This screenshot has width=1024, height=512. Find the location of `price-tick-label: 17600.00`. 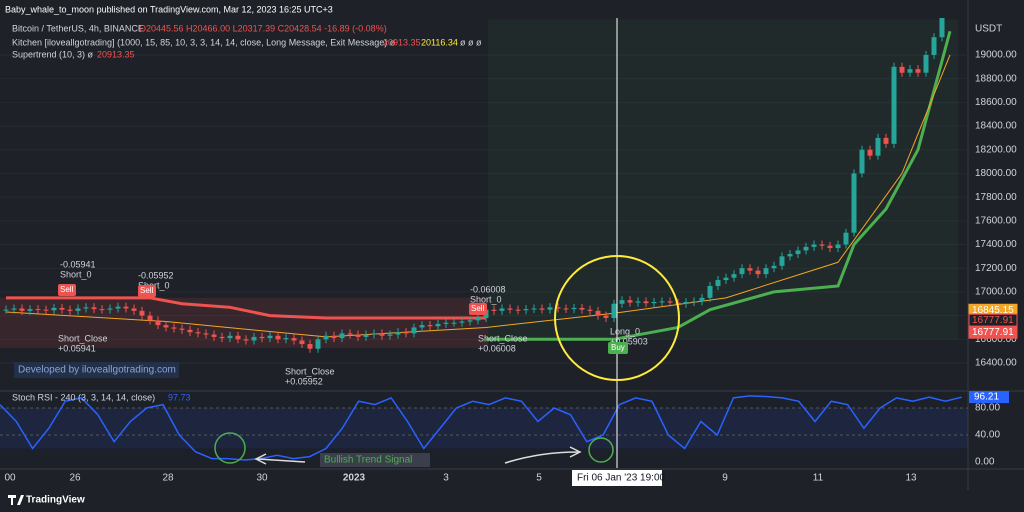

price-tick-label: 17600.00 is located at coordinates (996, 220).